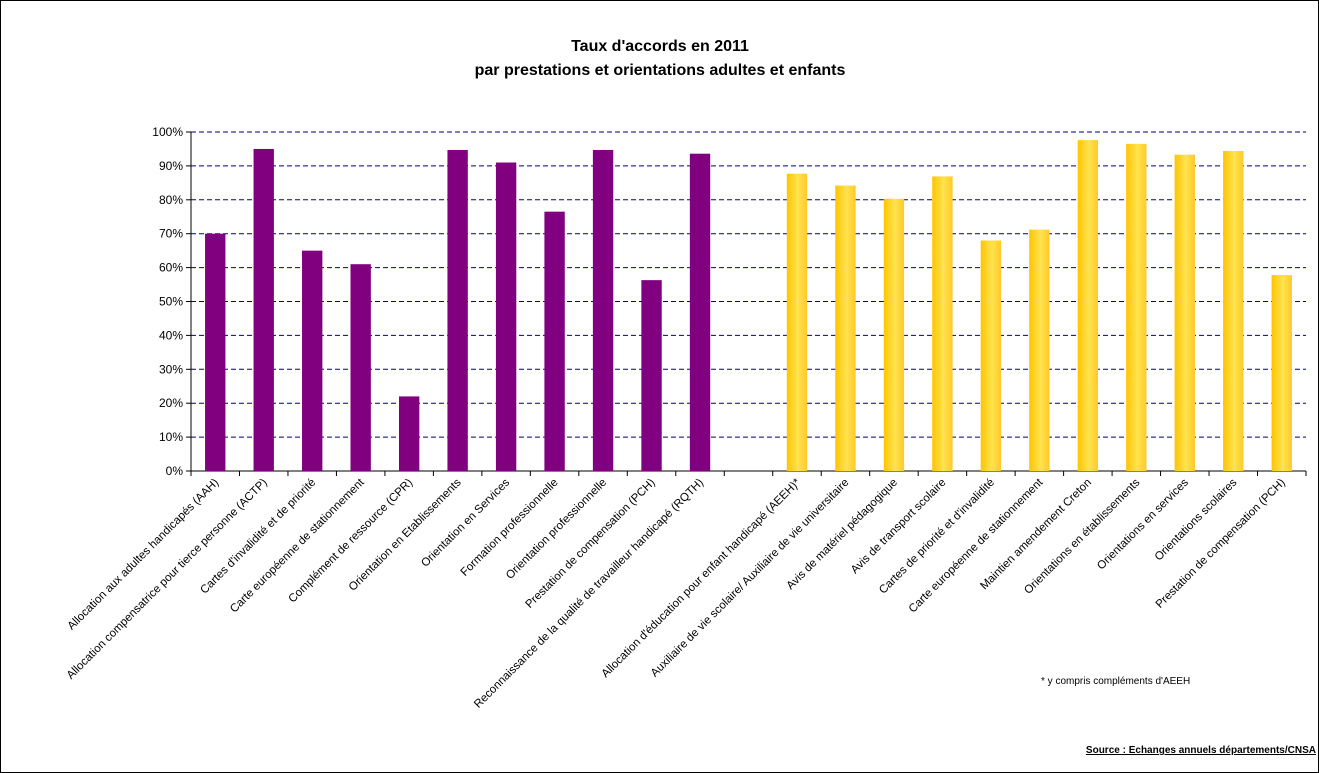  I want to click on y-tick-label: 0%, so click(175, 471).